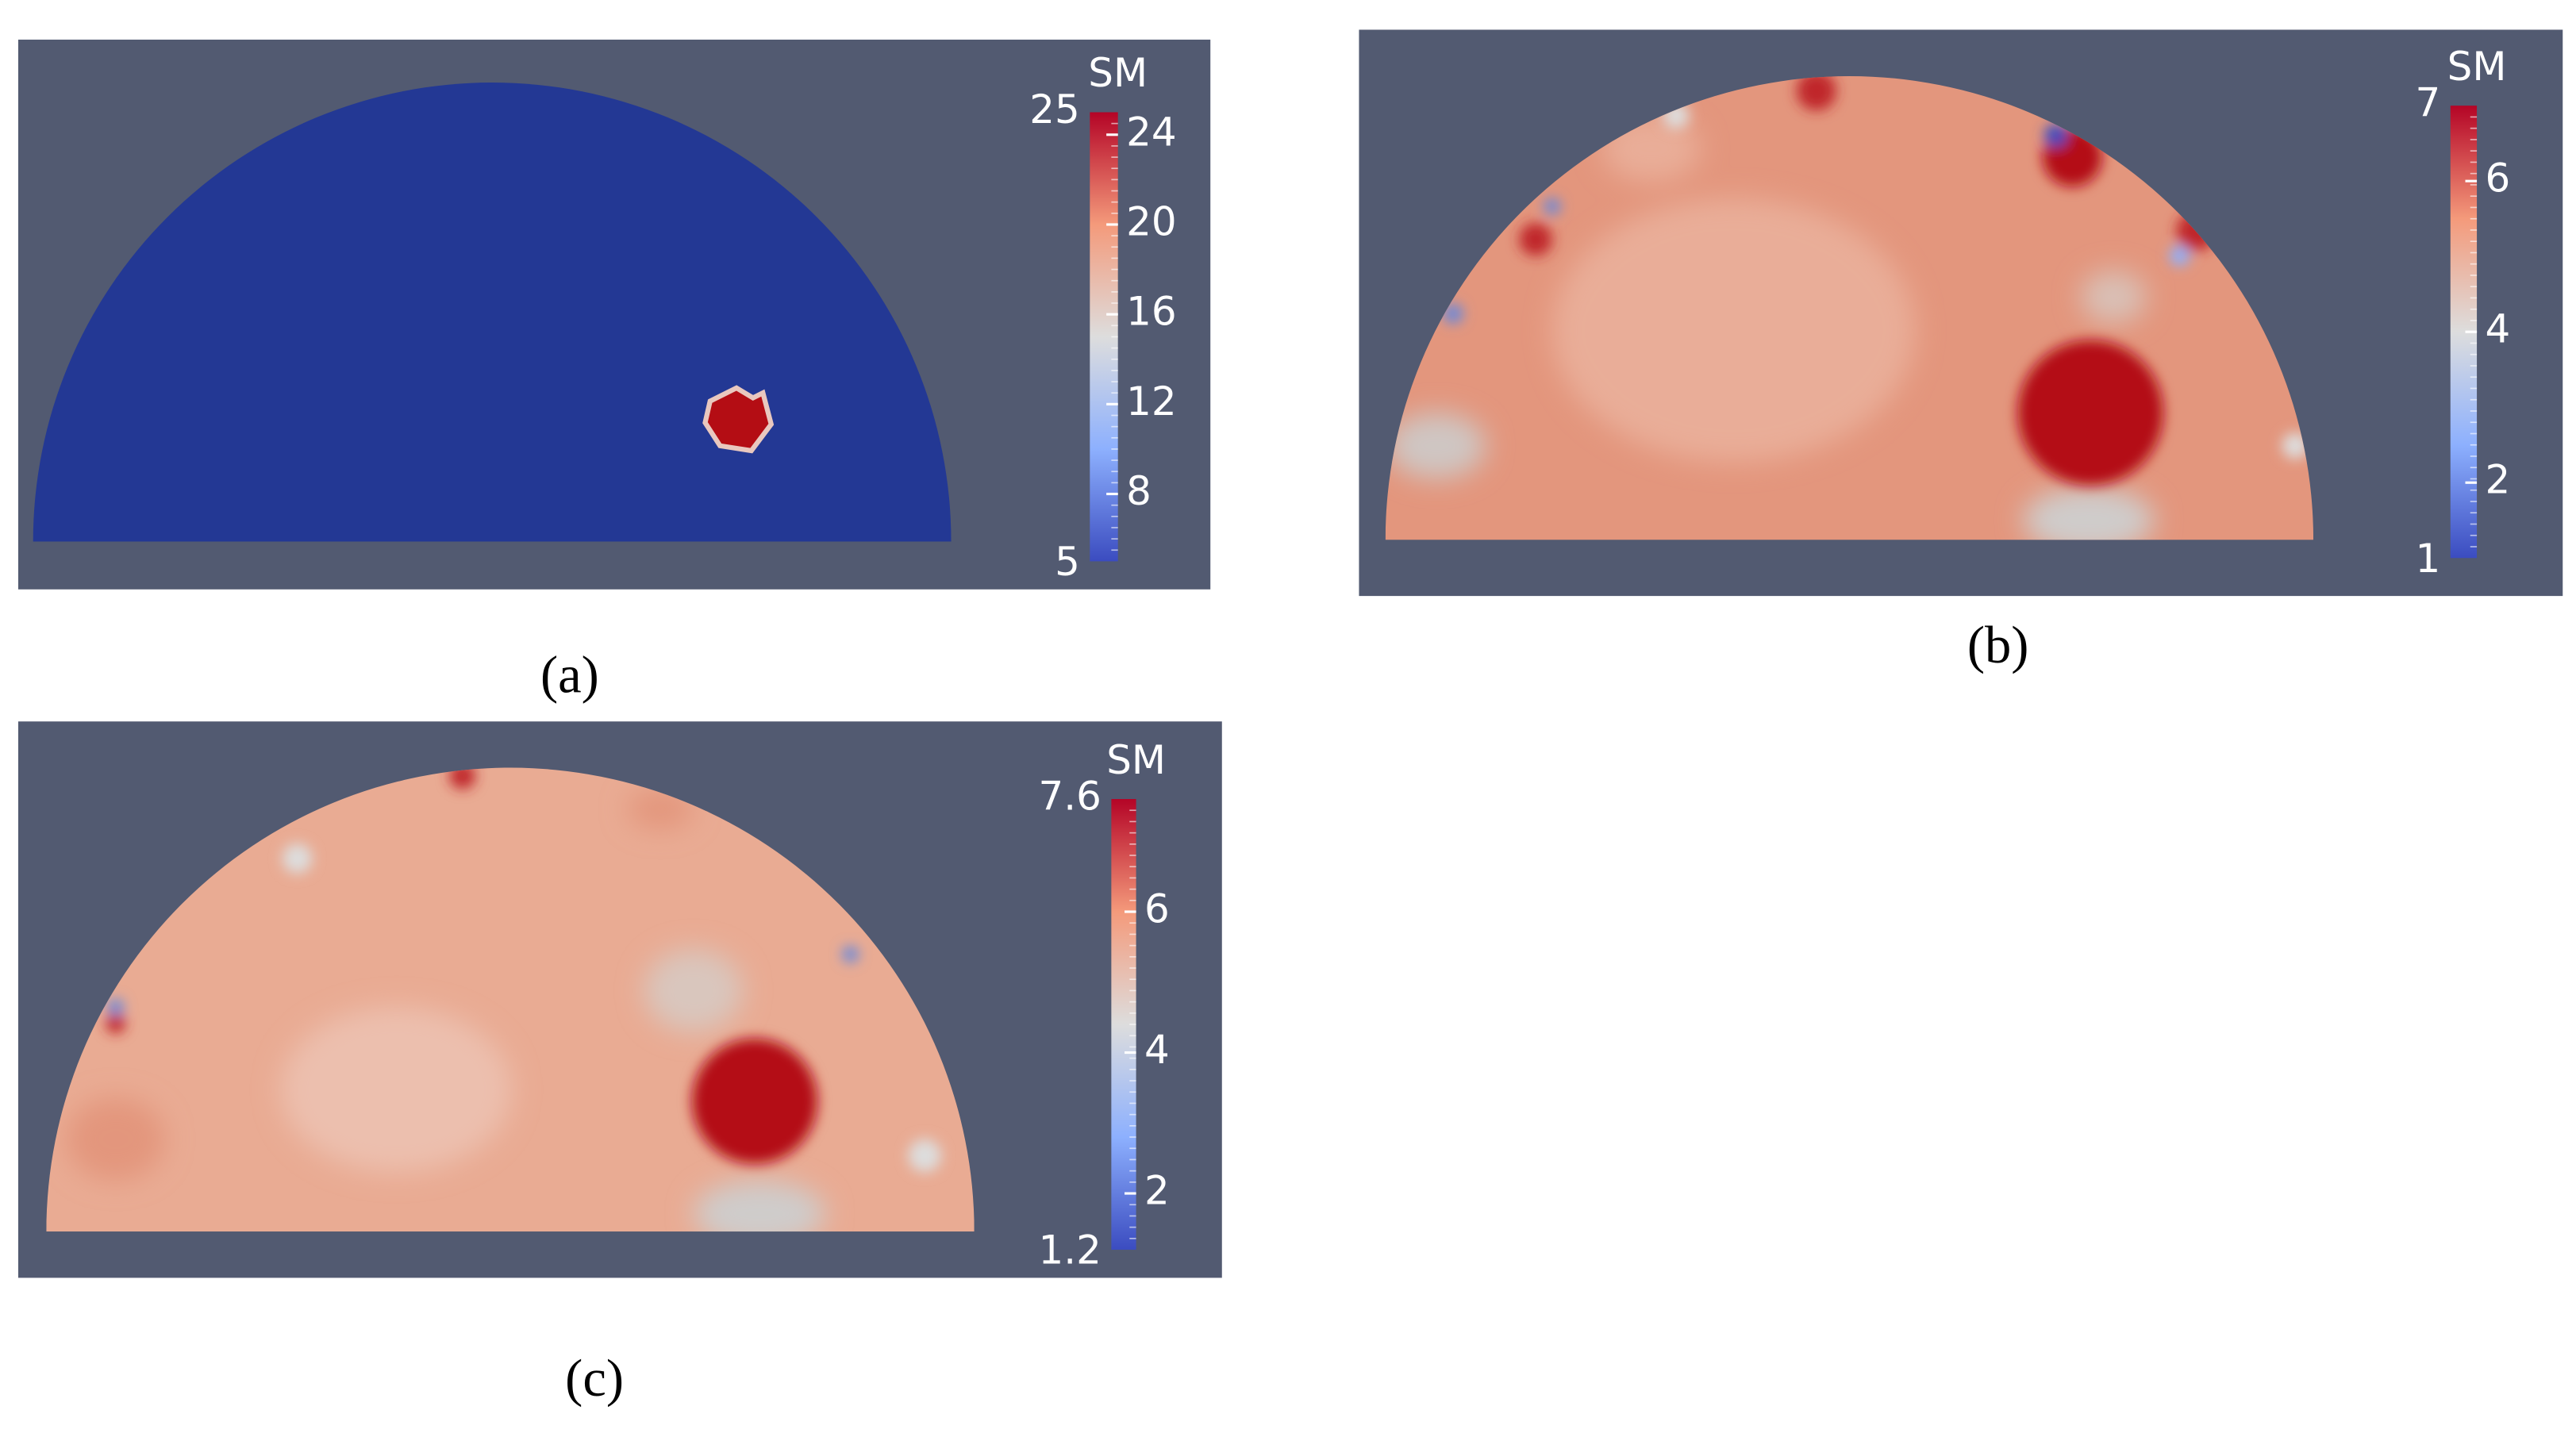  Describe the element at coordinates (1151, 312) in the screenshot. I see `colorbar-tick-label: 16` at that location.